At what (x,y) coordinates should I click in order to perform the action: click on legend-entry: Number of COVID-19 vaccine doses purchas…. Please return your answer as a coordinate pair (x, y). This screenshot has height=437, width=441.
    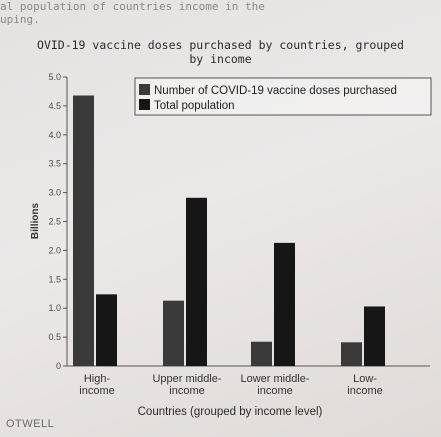
    Looking at the image, I should click on (275, 91).